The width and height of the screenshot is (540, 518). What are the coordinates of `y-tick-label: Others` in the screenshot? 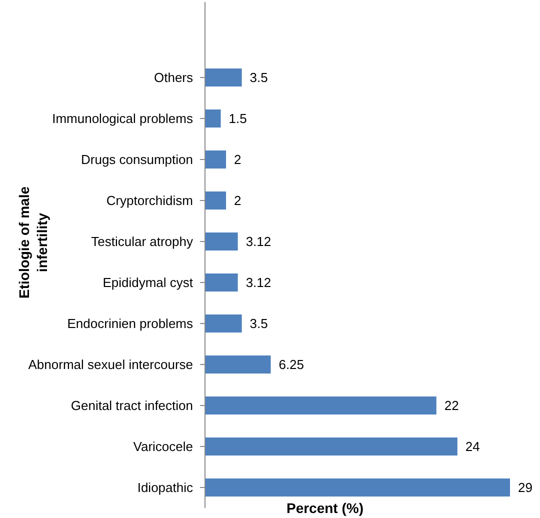 It's located at (174, 78).